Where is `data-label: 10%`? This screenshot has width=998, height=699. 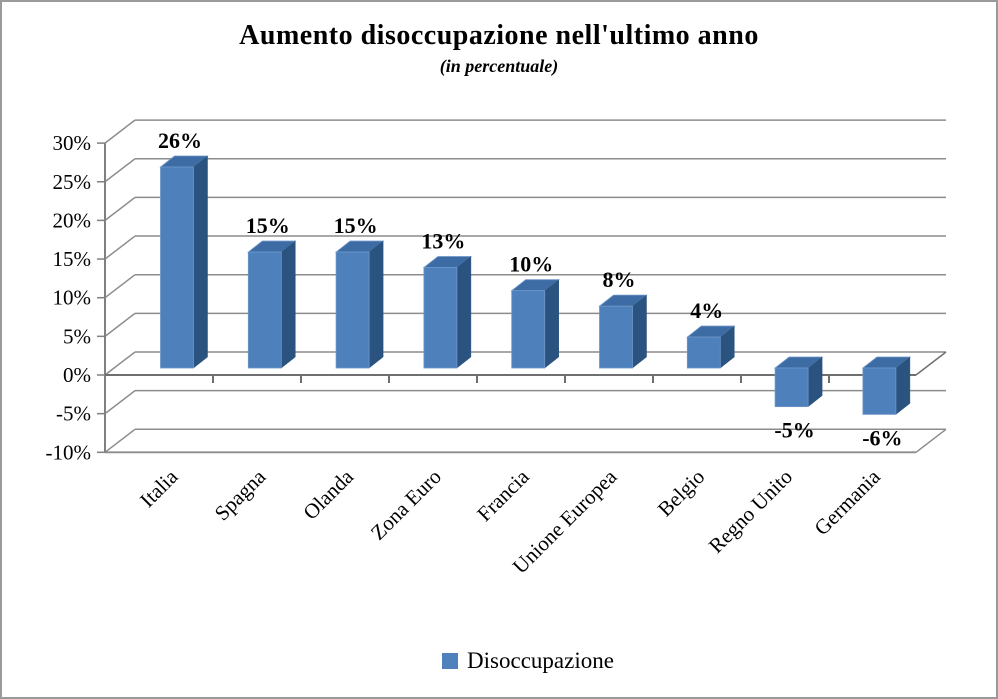 data-label: 10% is located at coordinates (531, 264).